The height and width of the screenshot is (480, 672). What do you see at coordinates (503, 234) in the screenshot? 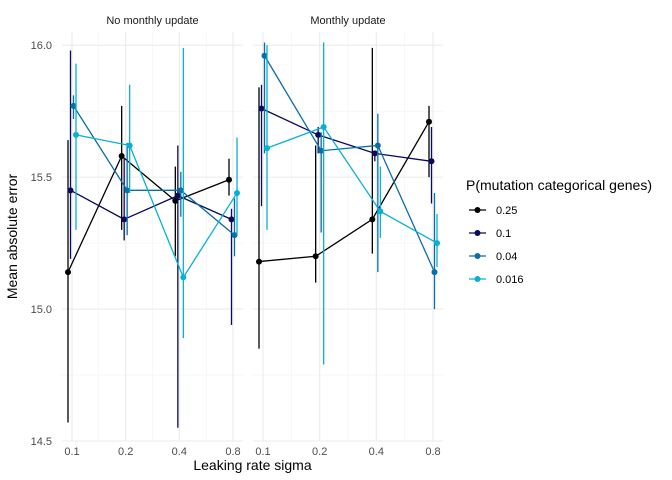
I see `legend-label: 0.1` at bounding box center [503, 234].